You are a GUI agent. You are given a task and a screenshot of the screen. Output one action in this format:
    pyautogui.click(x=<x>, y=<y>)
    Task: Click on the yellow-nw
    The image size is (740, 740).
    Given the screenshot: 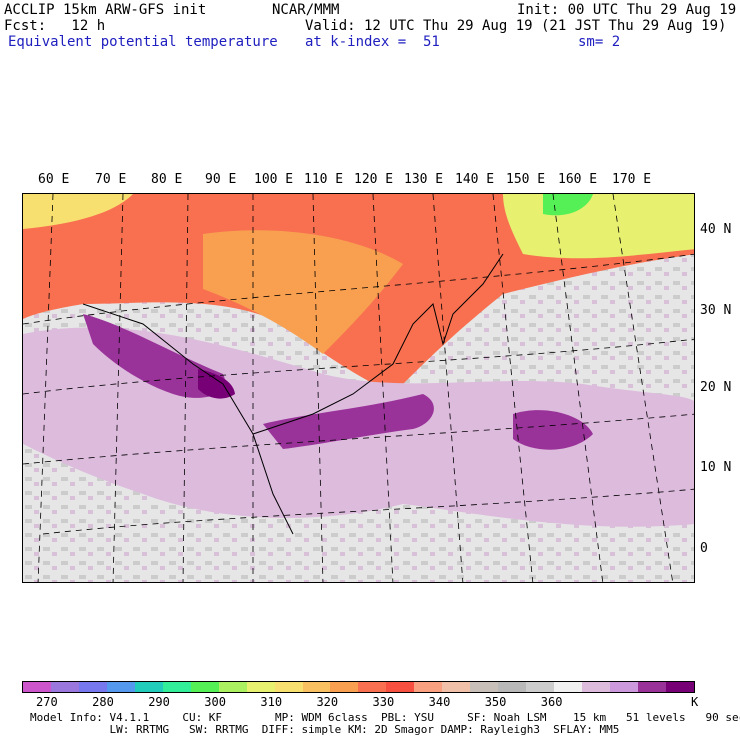 What is the action you would take?
    pyautogui.click(x=78, y=211)
    